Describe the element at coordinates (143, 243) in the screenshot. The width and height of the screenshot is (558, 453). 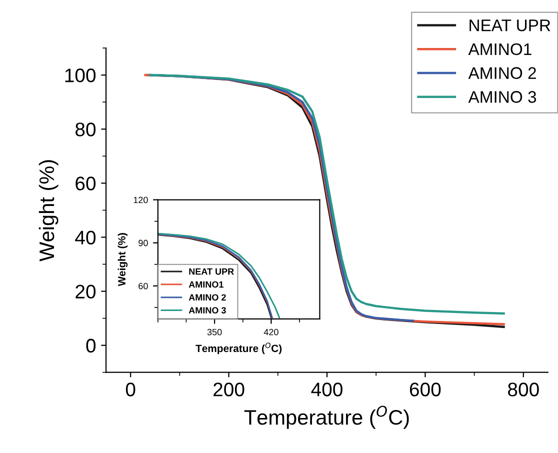
I see `y-tick-label: 90` at that location.